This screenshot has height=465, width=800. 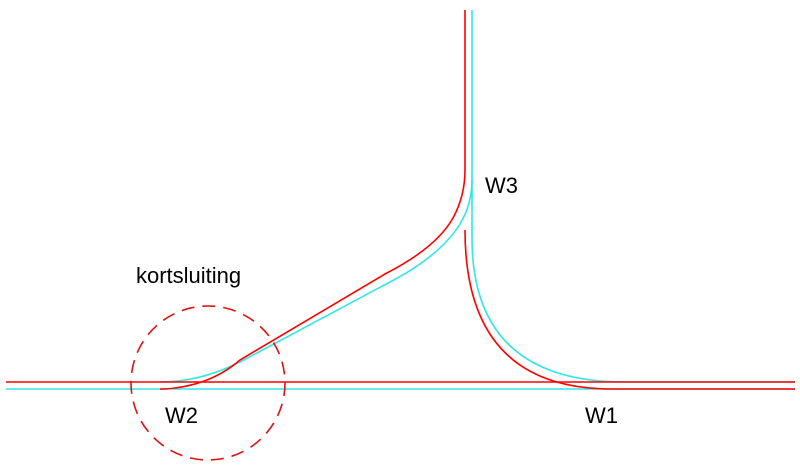 I want to click on label-w1: W1, so click(x=601, y=415).